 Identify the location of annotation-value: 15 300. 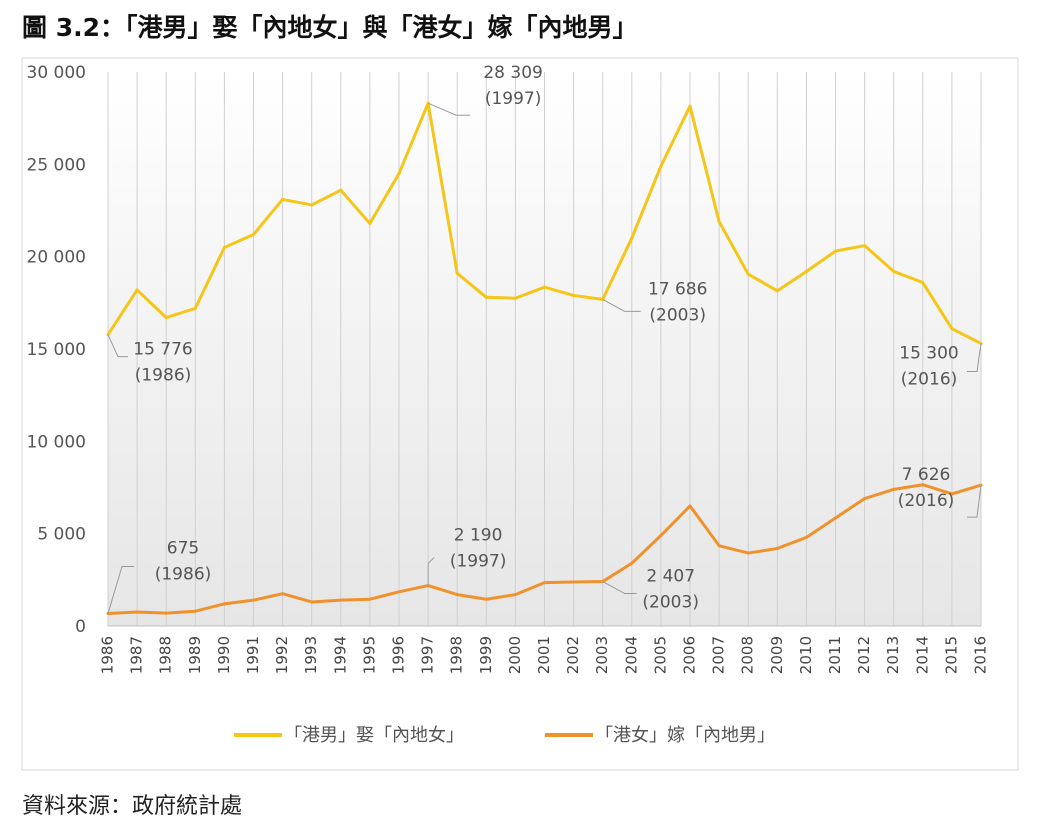
(928, 353).